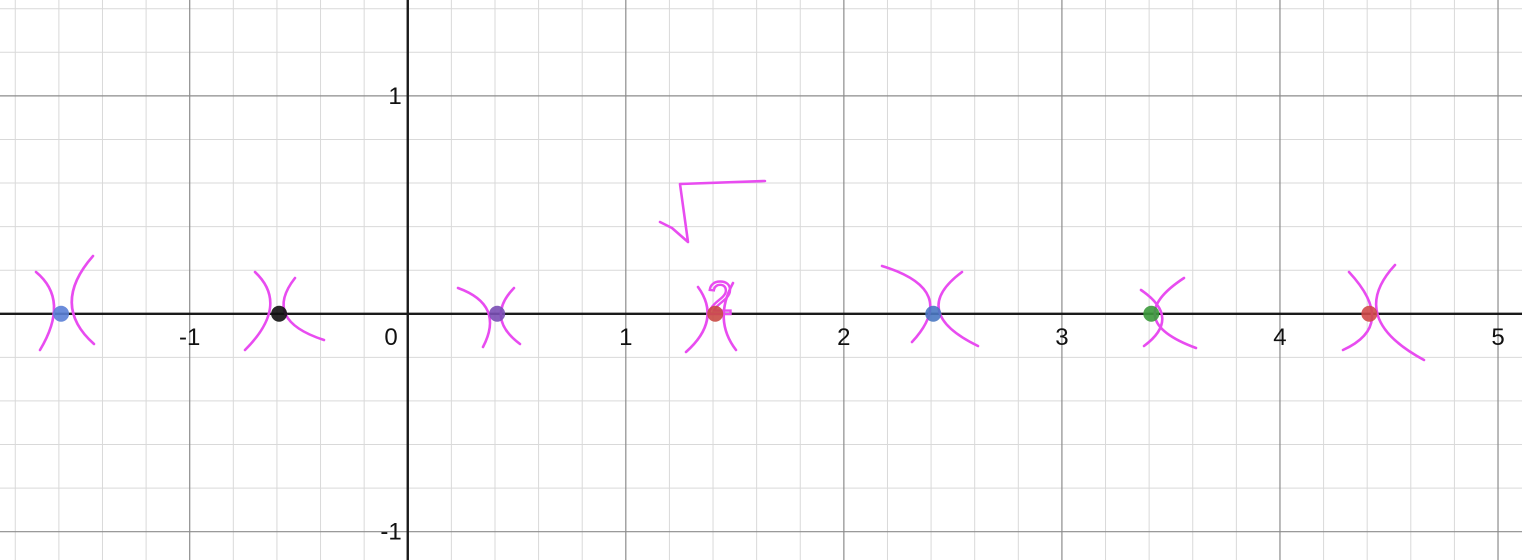 The width and height of the screenshot is (1522, 560). I want to click on x-tick-label: 5, so click(1497, 337).